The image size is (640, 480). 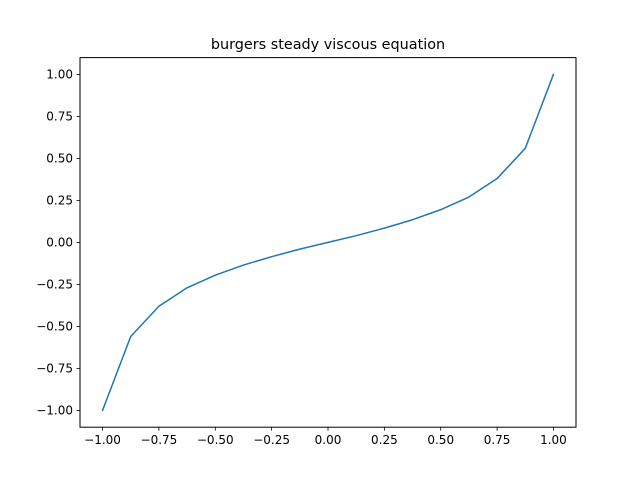 What do you see at coordinates (54, 411) in the screenshot?
I see `y-tick-label: −1.00` at bounding box center [54, 411].